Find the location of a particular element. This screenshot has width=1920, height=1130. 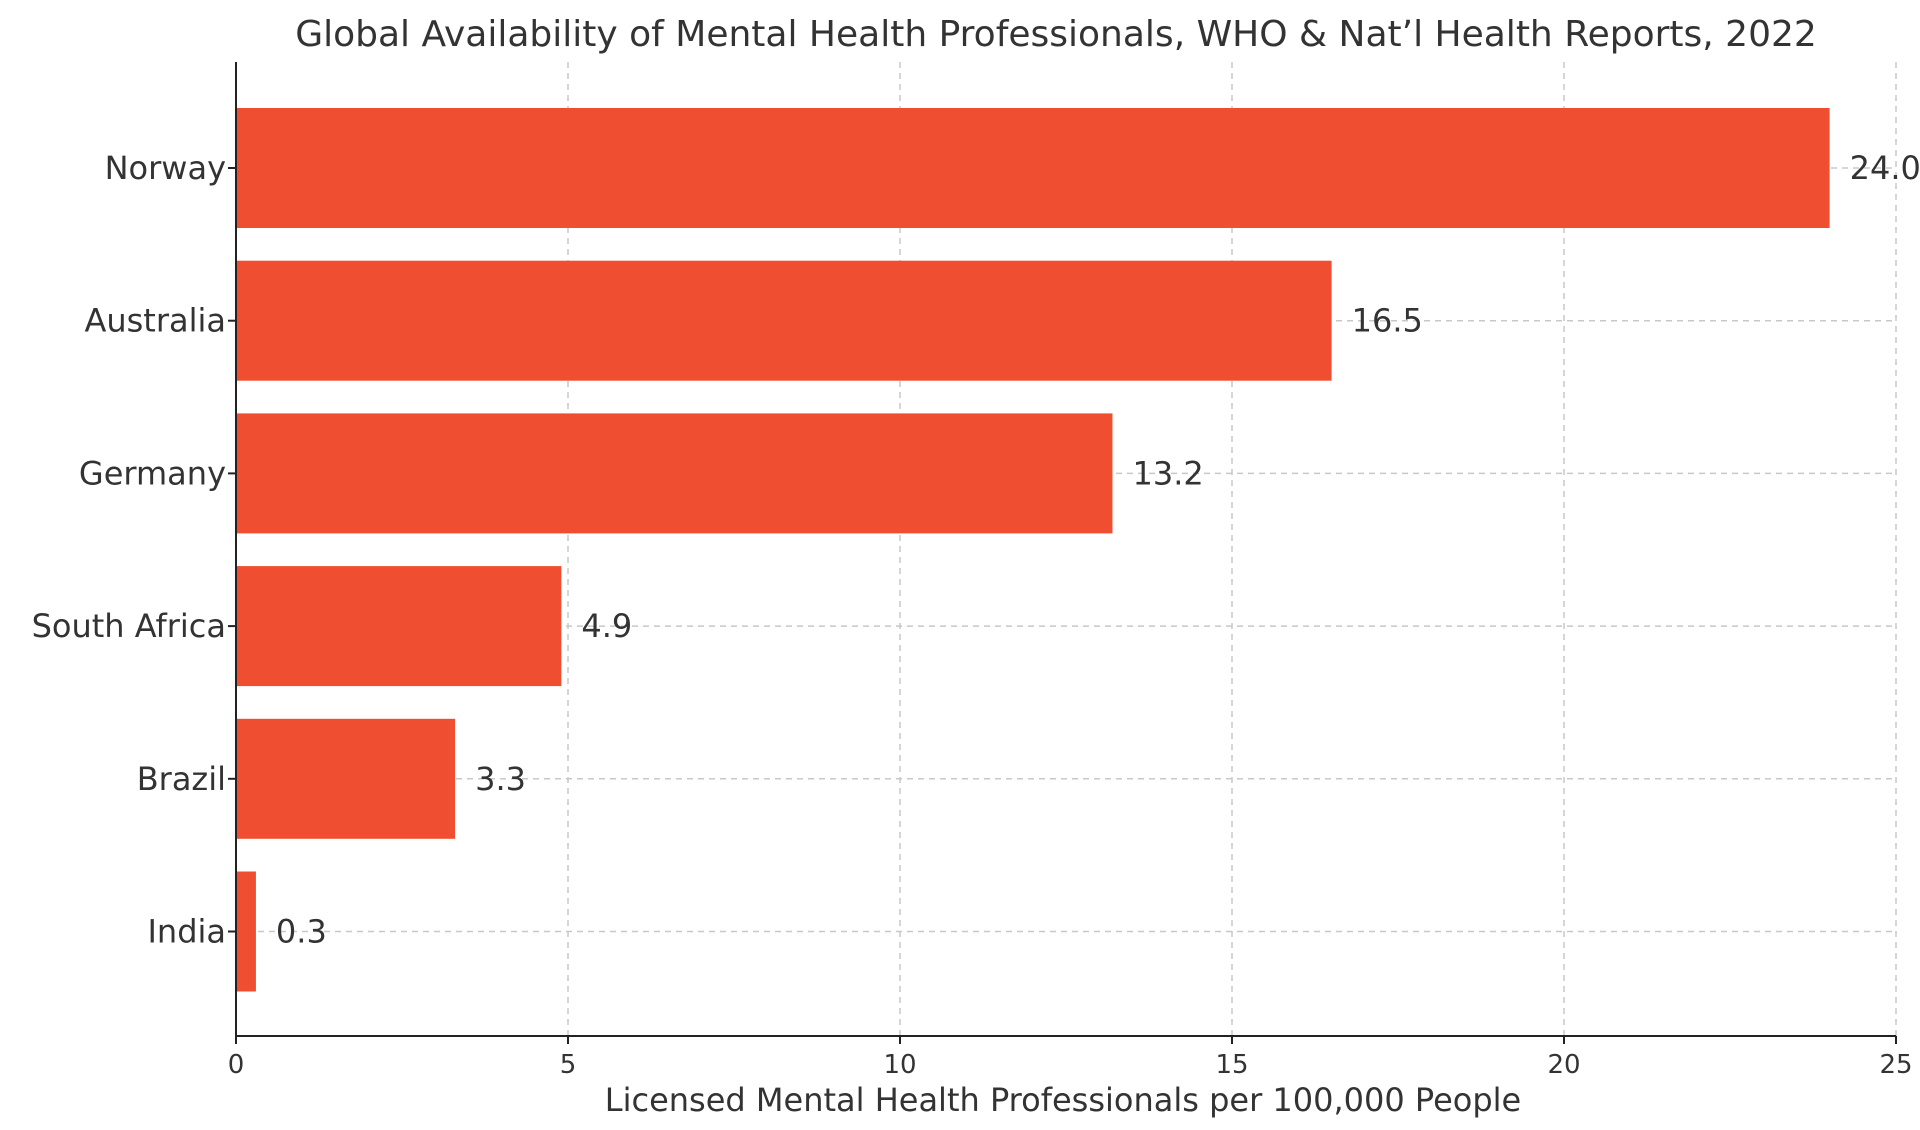

y-tick-label: India is located at coordinates (186, 932).